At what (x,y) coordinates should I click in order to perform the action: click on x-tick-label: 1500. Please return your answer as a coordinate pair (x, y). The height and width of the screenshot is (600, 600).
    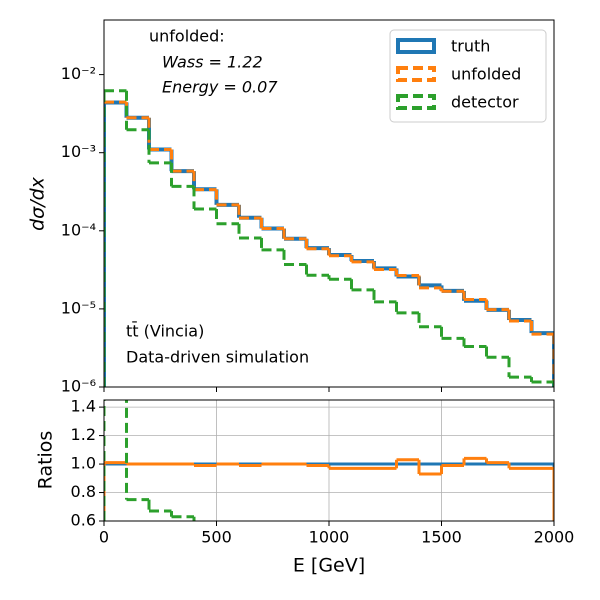
    Looking at the image, I should click on (441, 537).